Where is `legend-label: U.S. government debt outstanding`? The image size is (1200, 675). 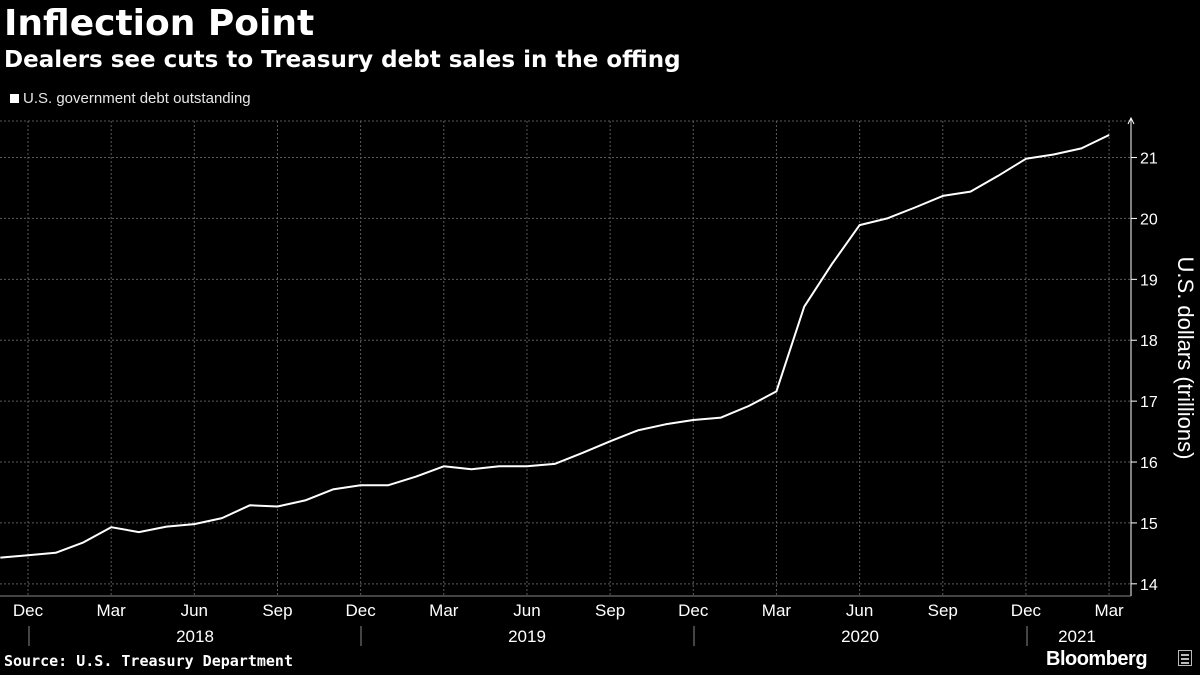 legend-label: U.S. government debt outstanding is located at coordinates (137, 98).